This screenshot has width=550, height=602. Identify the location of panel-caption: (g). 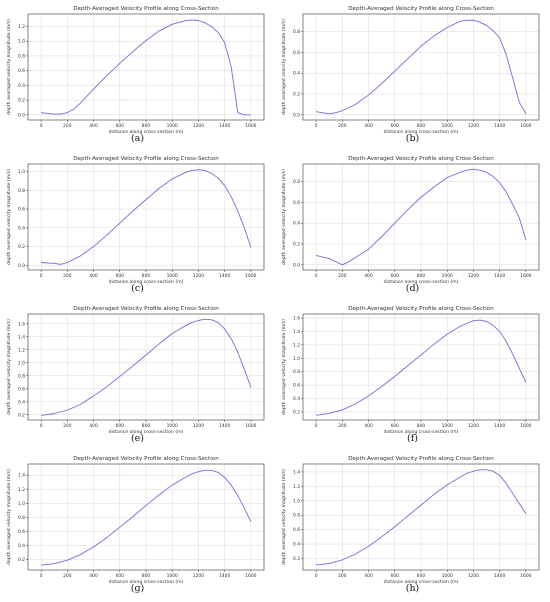
(137, 588).